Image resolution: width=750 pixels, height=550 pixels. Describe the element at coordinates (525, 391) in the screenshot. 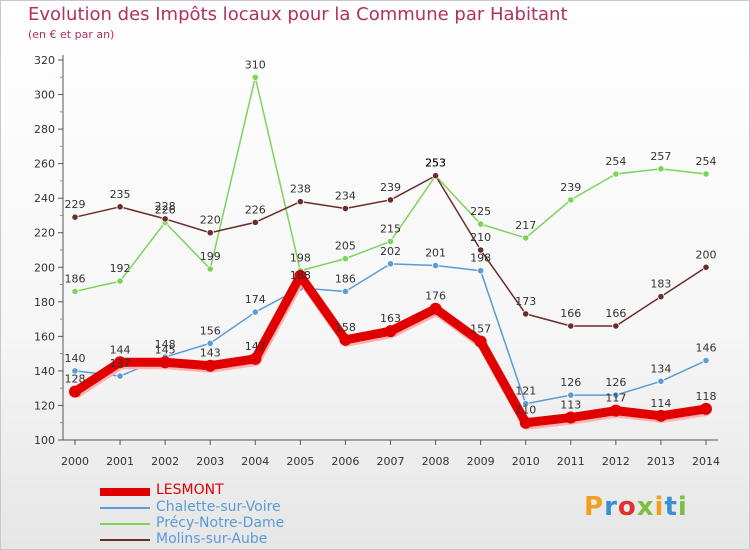

I see `data-label: 121` at that location.